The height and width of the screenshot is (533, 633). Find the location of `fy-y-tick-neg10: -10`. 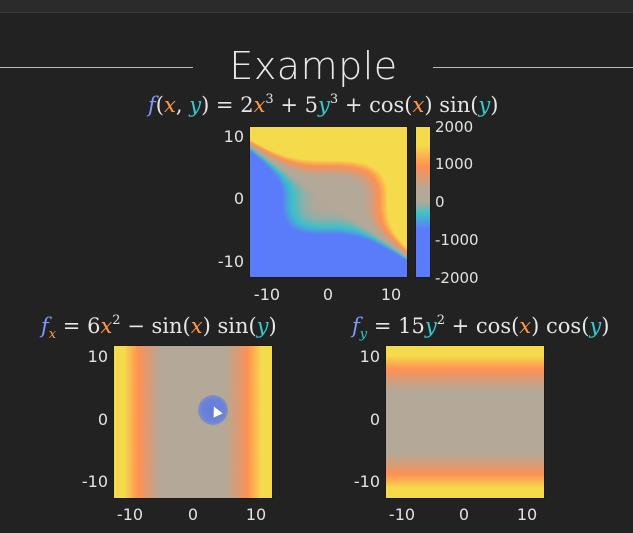

fy-y-tick-neg10: -10 is located at coordinates (366, 481).